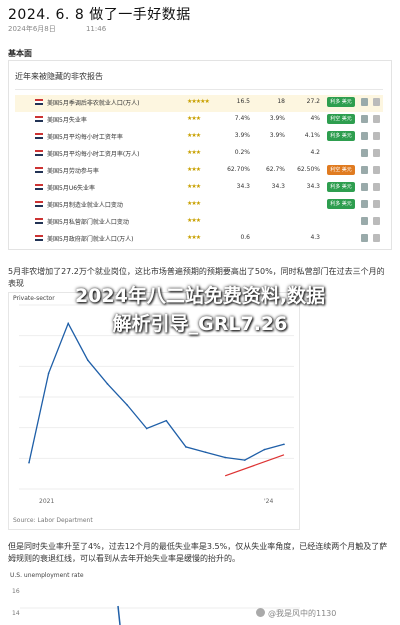  I want to click on importance-stars: ★★★★★, so click(198, 101).